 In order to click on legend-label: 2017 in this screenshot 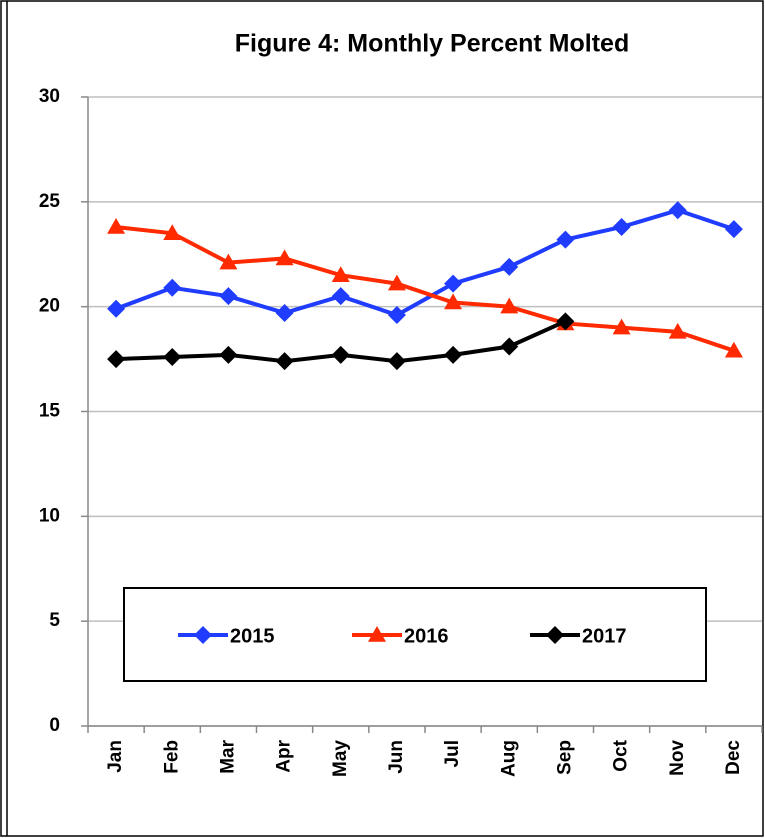, I will do `click(604, 636)`.